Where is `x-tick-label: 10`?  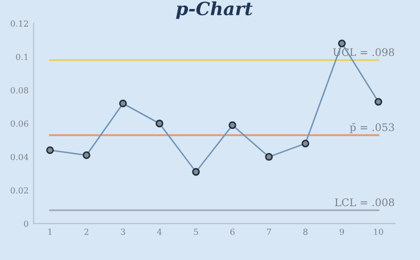 x-tick-label: 10 is located at coordinates (379, 231).